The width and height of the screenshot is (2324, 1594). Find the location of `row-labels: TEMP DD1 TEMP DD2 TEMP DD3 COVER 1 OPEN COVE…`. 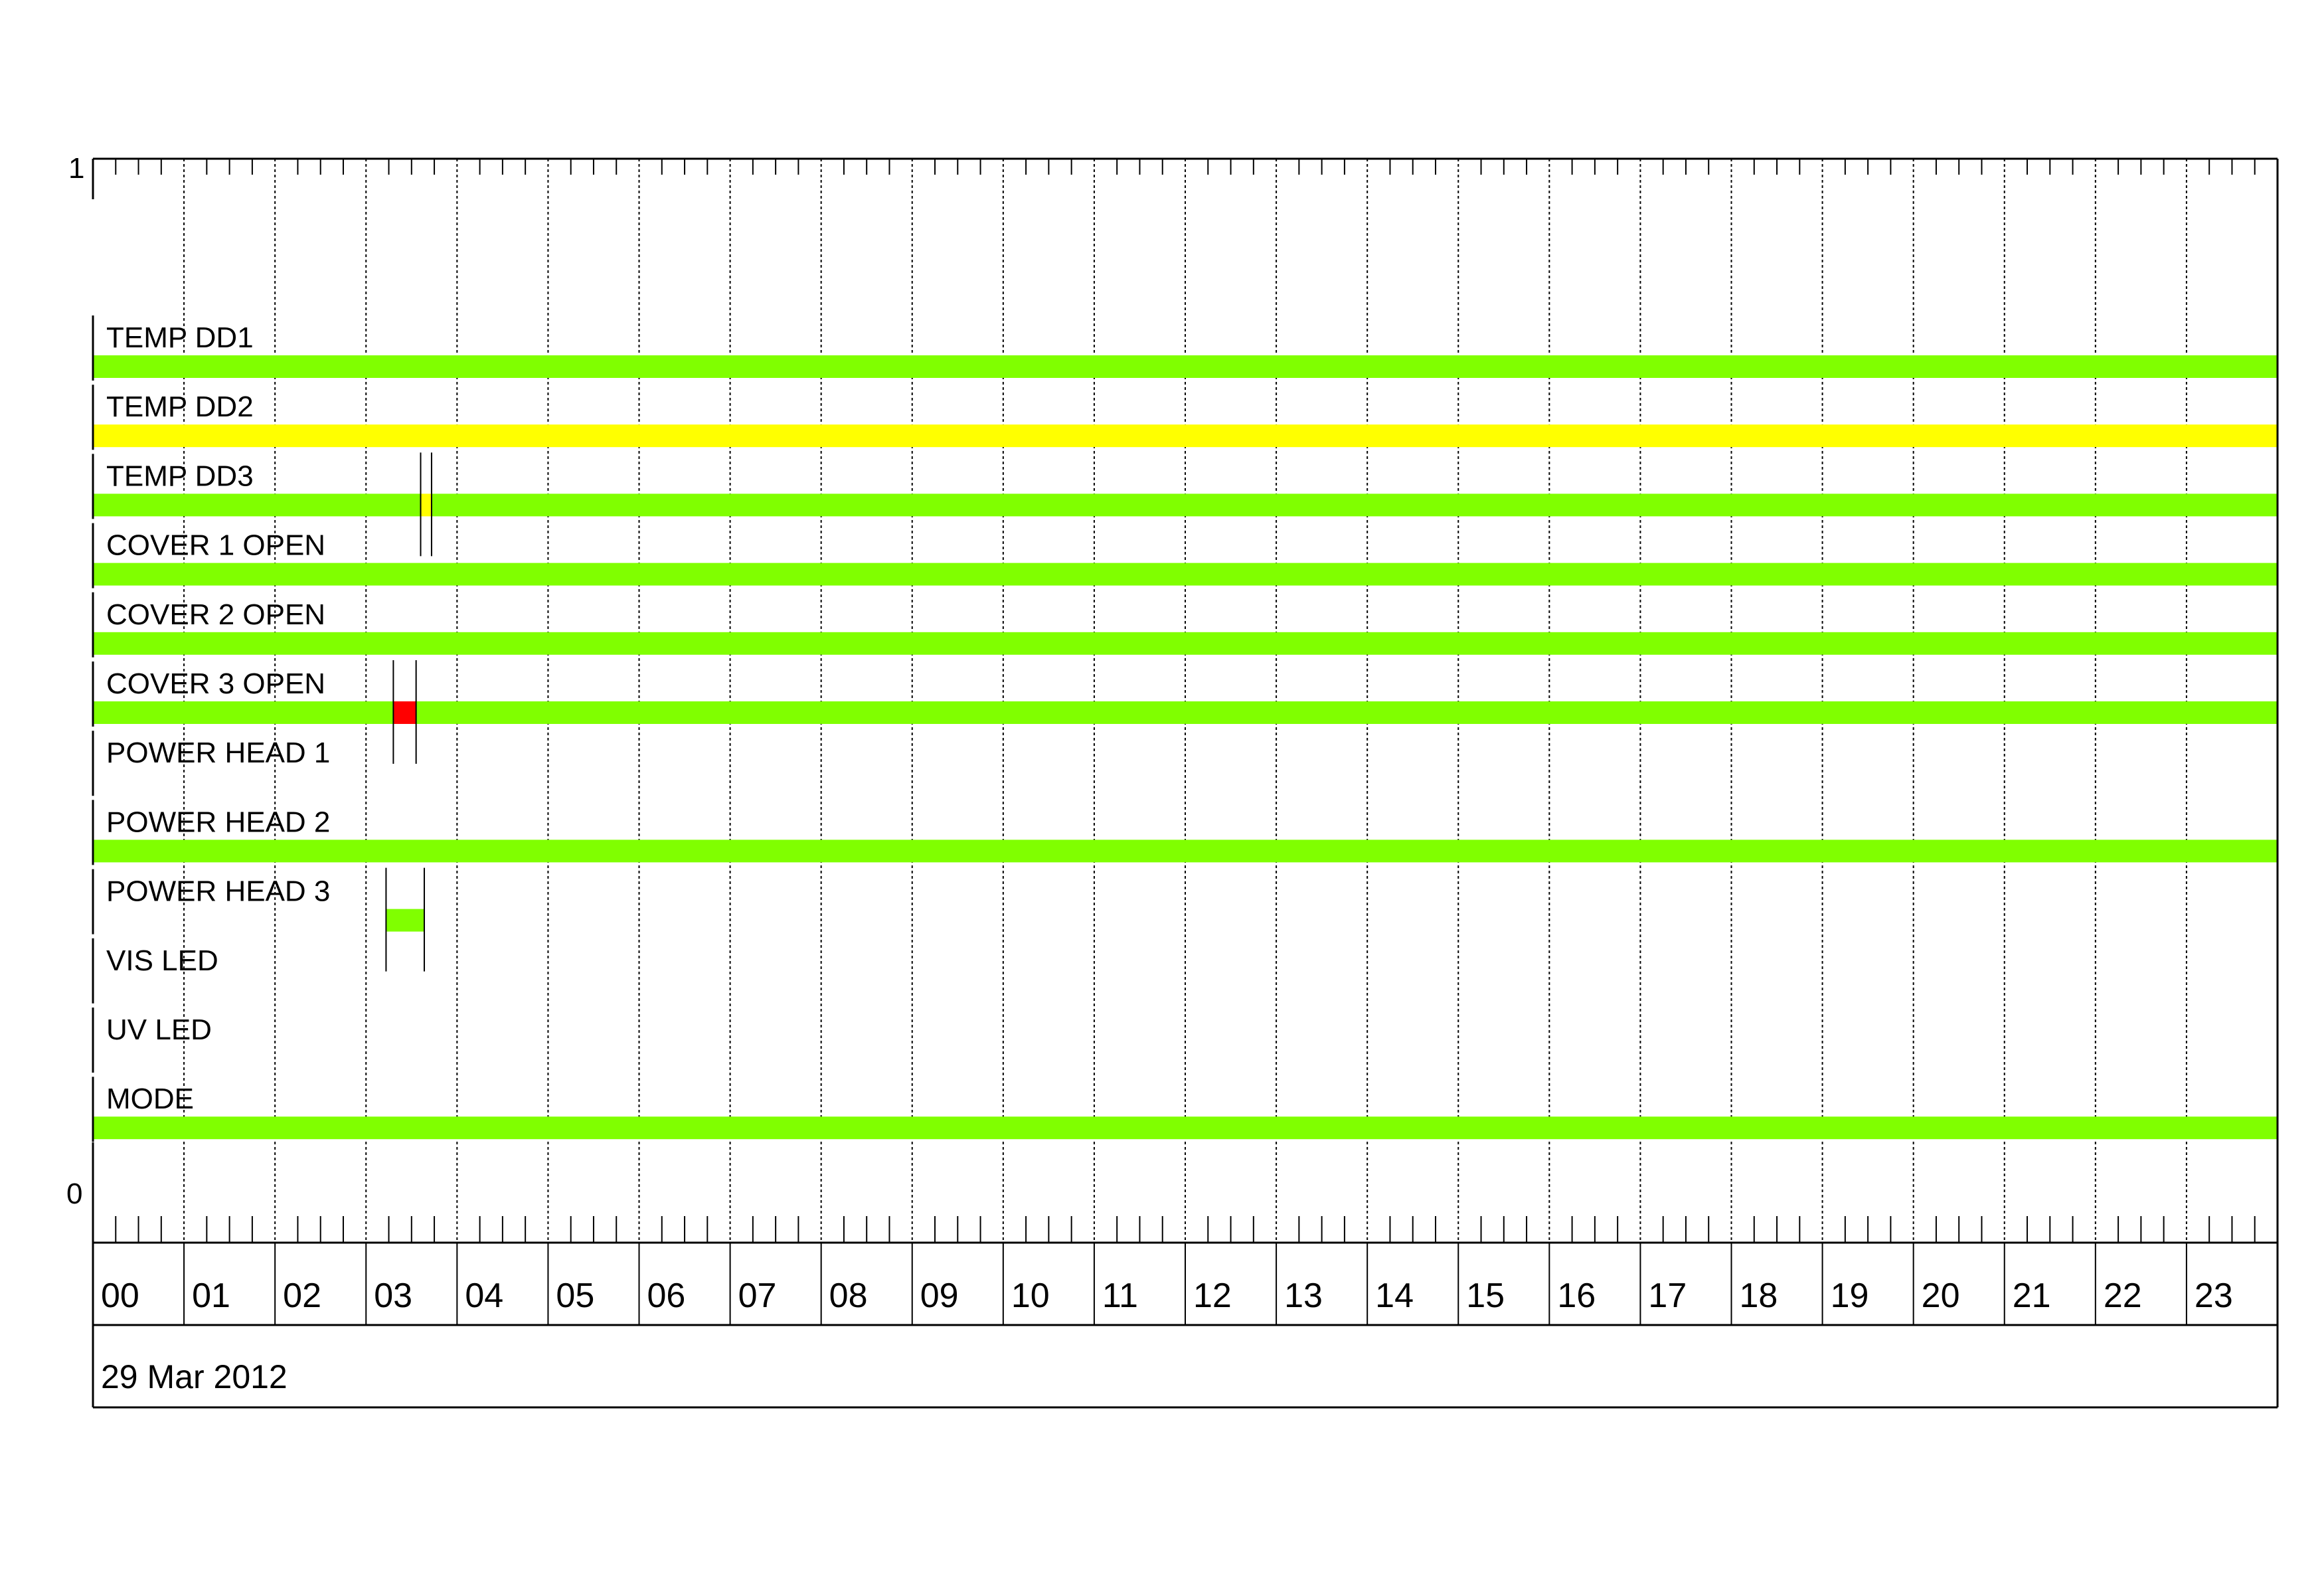

row-labels: TEMP DD1 TEMP DD2 TEMP DD3 COVER 1 OPEN COVE… is located at coordinates (211, 779).